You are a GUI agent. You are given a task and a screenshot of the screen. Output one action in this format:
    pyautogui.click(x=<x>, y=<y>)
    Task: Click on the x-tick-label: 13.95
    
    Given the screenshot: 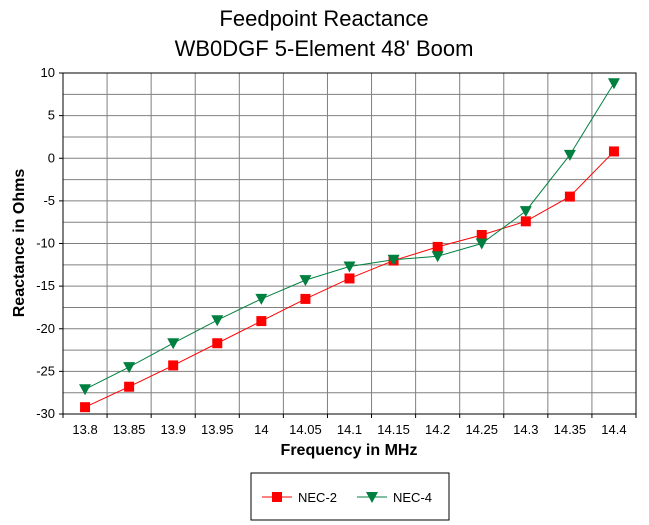 What is the action you would take?
    pyautogui.click(x=217, y=429)
    